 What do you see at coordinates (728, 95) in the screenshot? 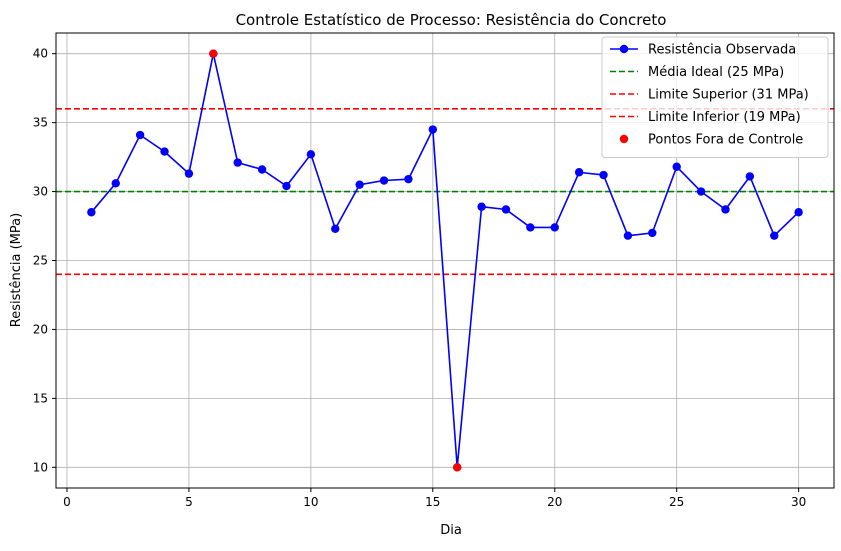
I see `legend-label: Limite Superior (31 MPa)` at bounding box center [728, 95].